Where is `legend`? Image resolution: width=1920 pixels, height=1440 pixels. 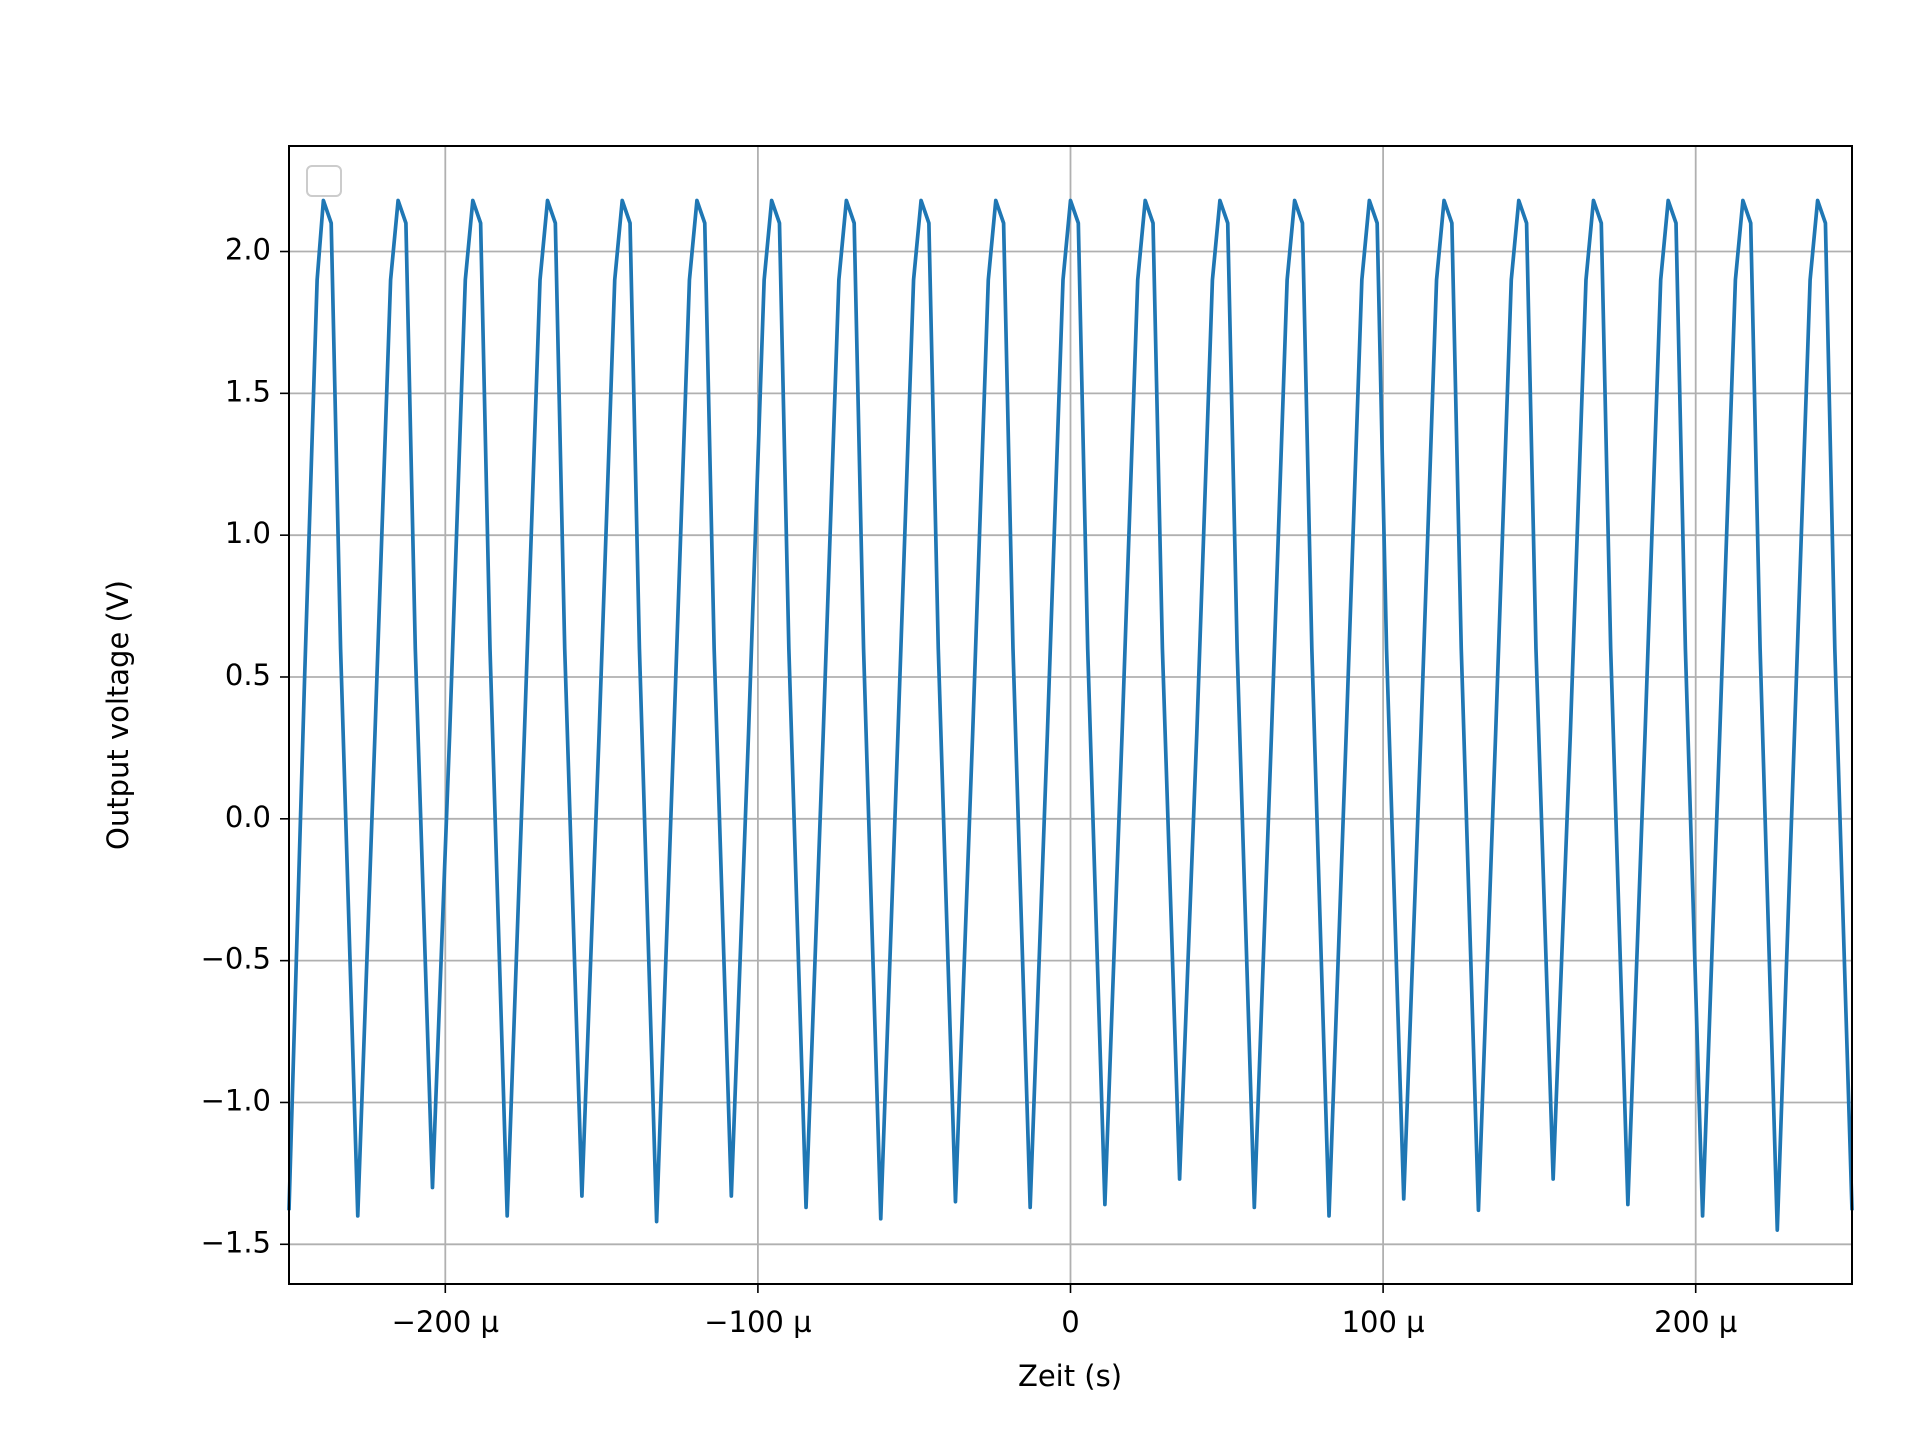
legend is located at coordinates (324, 181).